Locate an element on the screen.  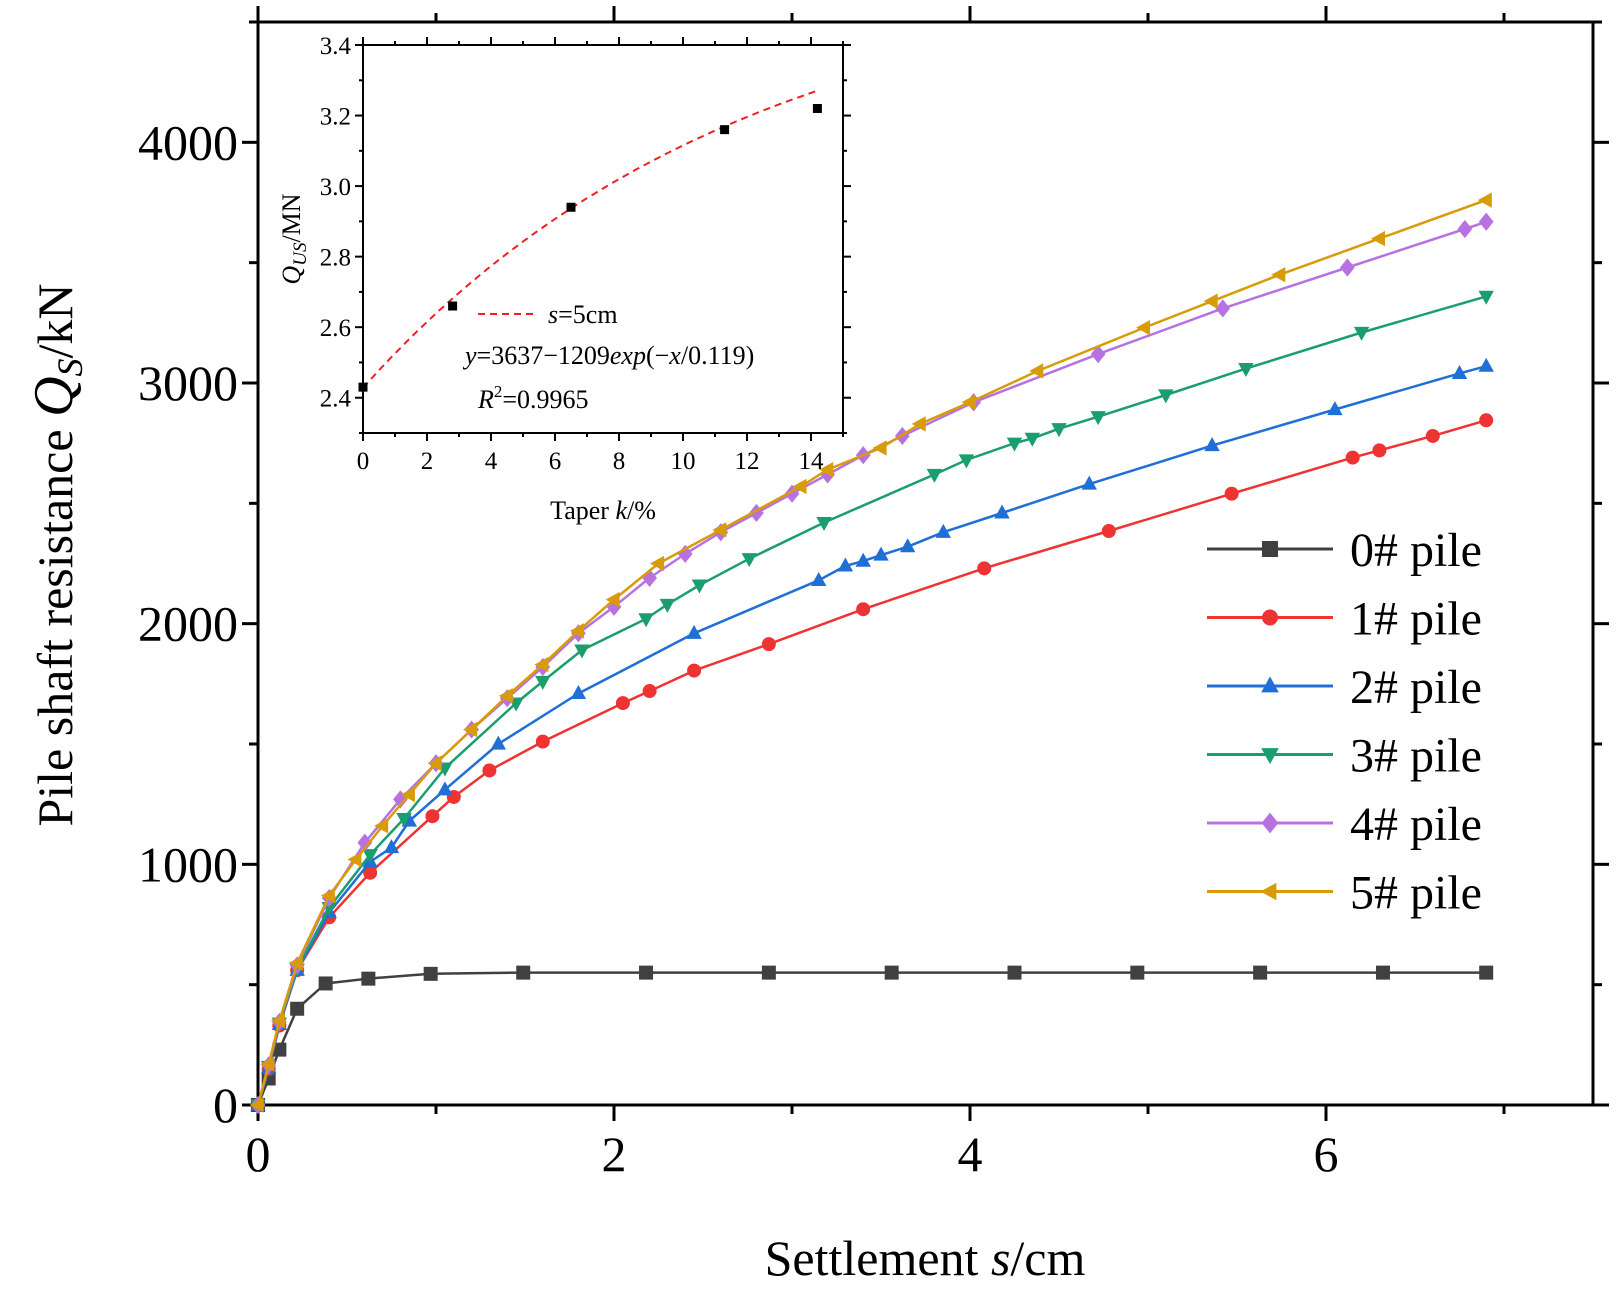
inset-x-tick-label: 14 is located at coordinates (812, 461).